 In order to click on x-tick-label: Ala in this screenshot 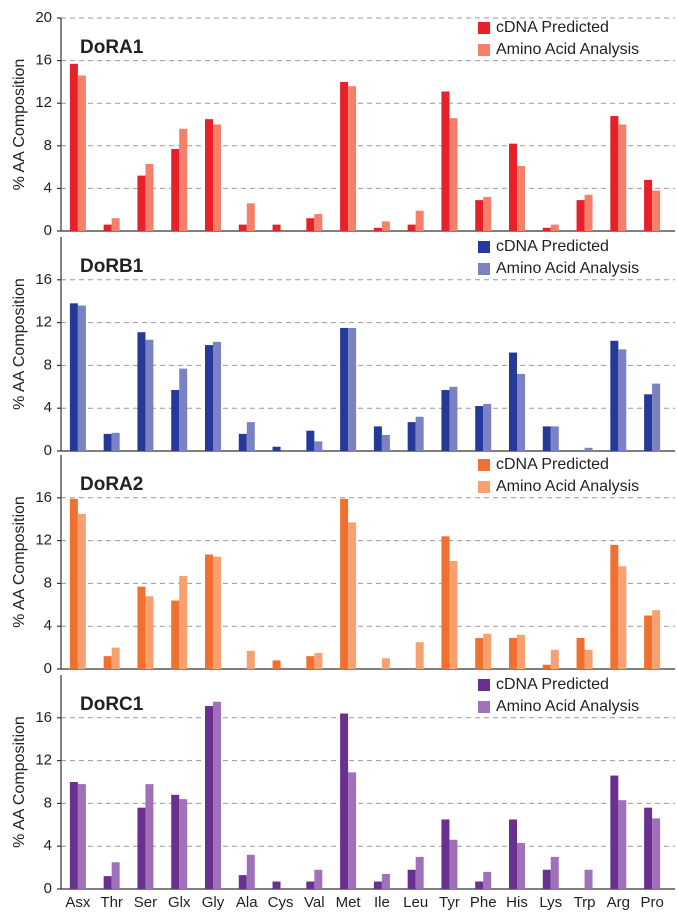, I will do `click(247, 902)`.